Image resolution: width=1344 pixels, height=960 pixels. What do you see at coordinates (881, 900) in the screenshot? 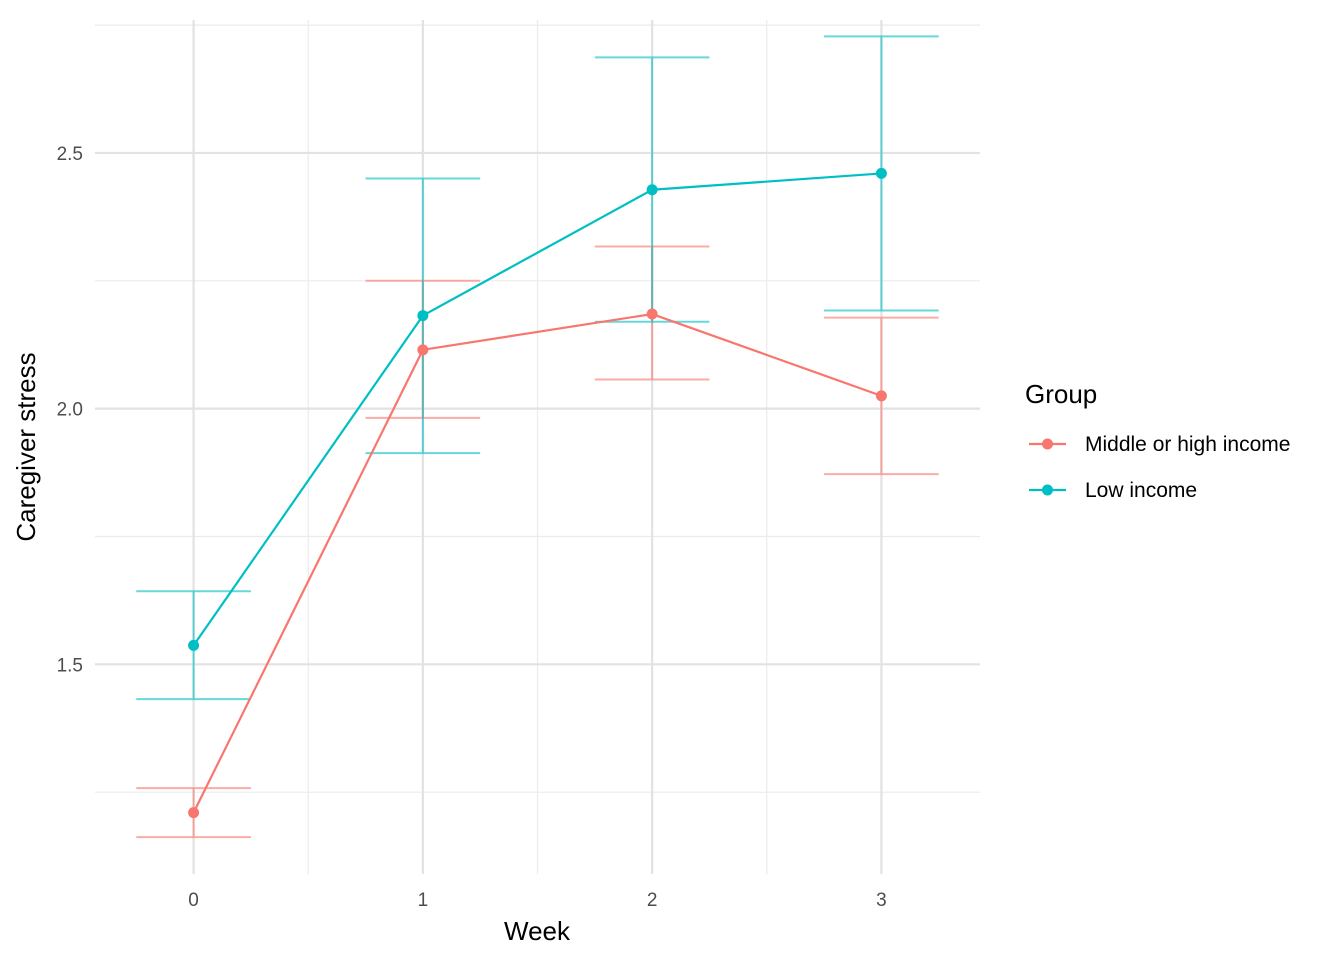
I see `x-tick-label: 3` at bounding box center [881, 900].